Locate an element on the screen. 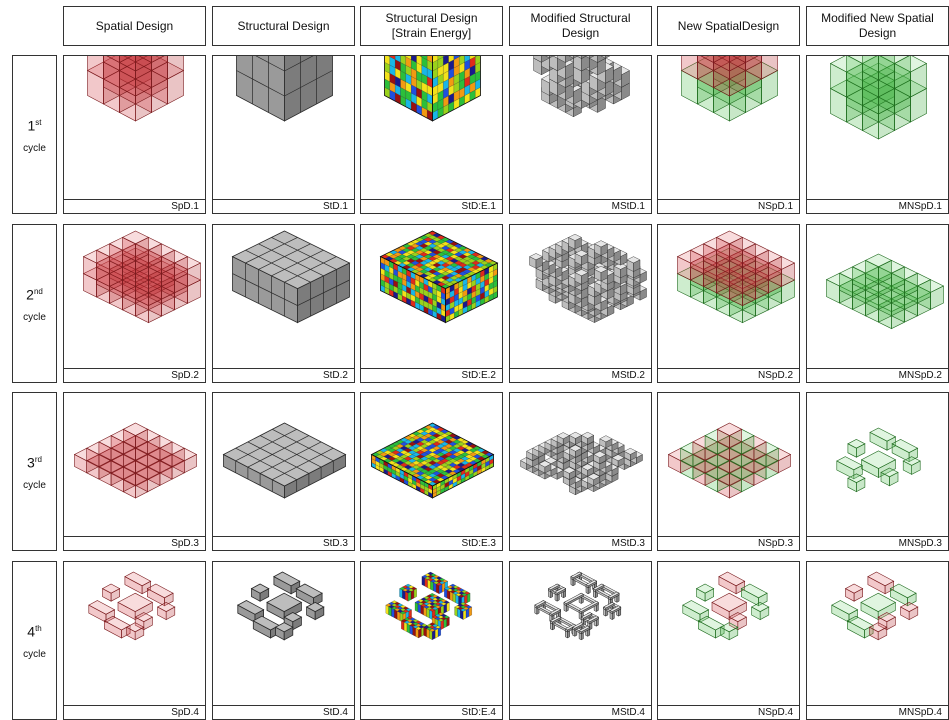 The image size is (949, 720). design-panel: StD.3 is located at coordinates (283, 471).